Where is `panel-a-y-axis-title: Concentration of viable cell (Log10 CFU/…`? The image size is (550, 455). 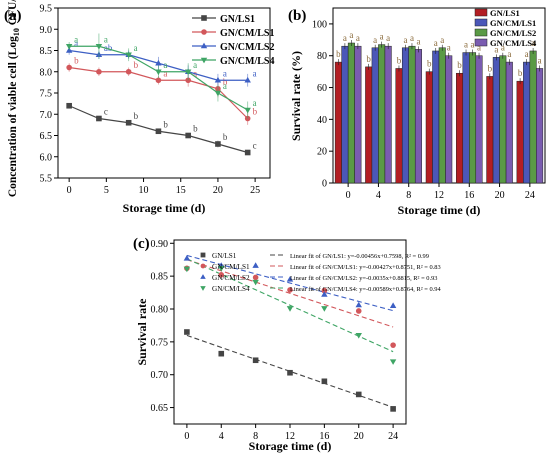 panel-a-y-axis-title: Concentration of viable cell (Log10 CFU/… is located at coordinates (14, 98).